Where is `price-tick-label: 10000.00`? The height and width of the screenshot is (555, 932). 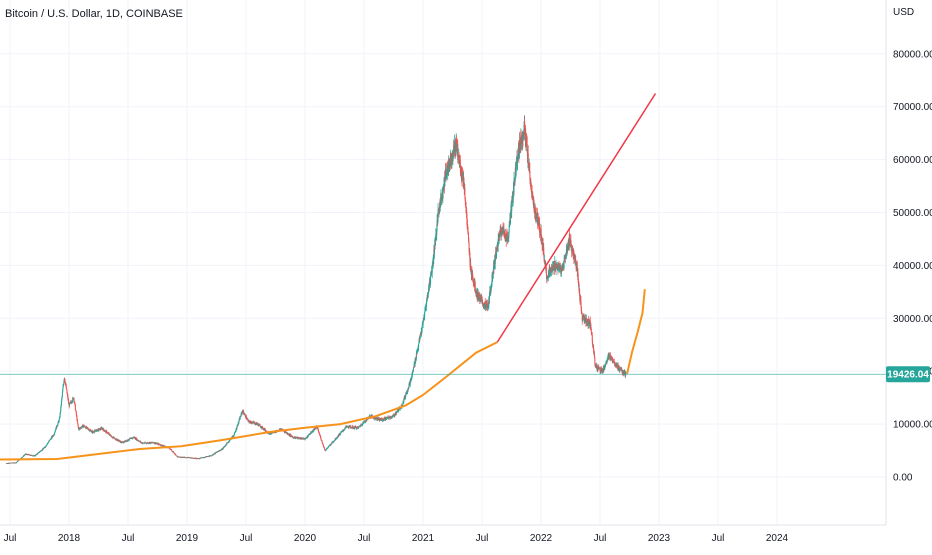
price-tick-label: 10000.00 is located at coordinates (912, 425).